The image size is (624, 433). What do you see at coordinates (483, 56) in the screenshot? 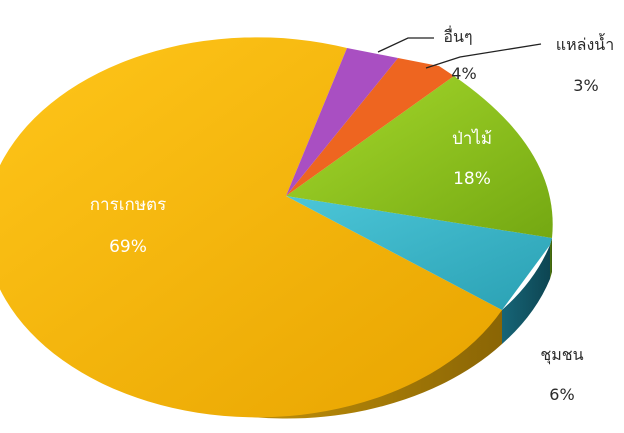
I see `water-leader-line` at bounding box center [483, 56].